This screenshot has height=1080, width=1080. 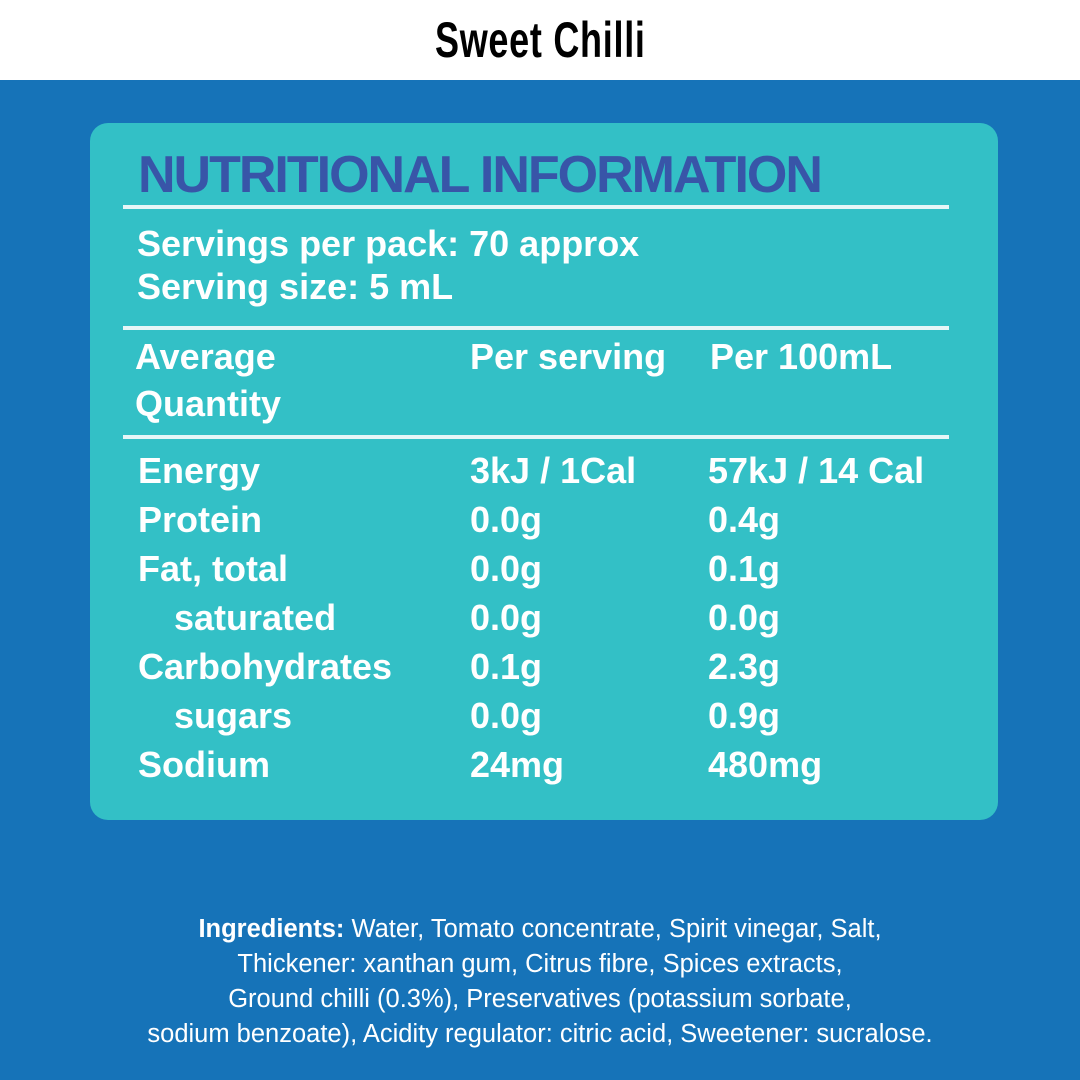 What do you see at coordinates (744, 666) in the screenshot?
I see `per-100ml-value: 2.3g` at bounding box center [744, 666].